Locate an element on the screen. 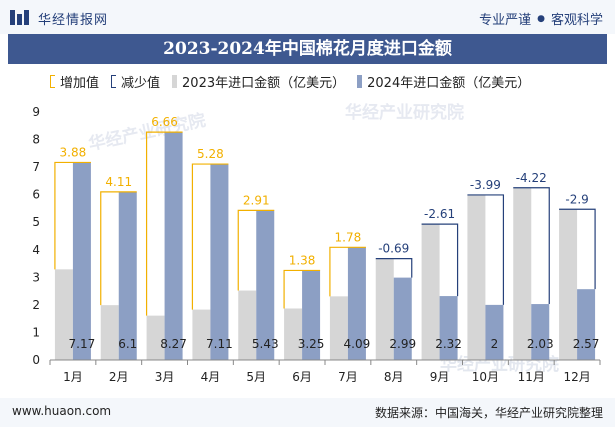 This screenshot has width=615, height=427. change-label: 3.88 is located at coordinates (73, 152).